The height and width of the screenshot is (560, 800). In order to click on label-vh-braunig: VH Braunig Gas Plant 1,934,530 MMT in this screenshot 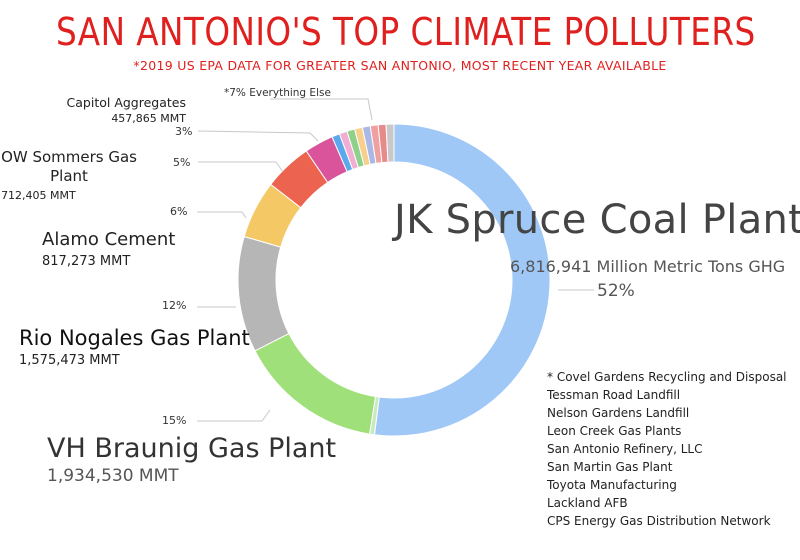, I will do `click(191, 459)`.